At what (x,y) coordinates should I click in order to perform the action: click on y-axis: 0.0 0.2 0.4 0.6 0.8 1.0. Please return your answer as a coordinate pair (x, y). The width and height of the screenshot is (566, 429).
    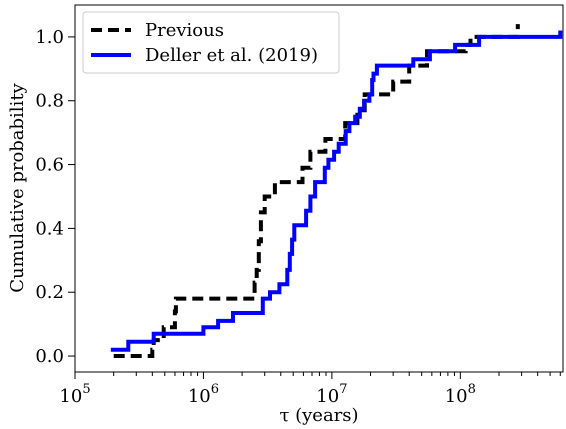
    Looking at the image, I should click on (55, 197).